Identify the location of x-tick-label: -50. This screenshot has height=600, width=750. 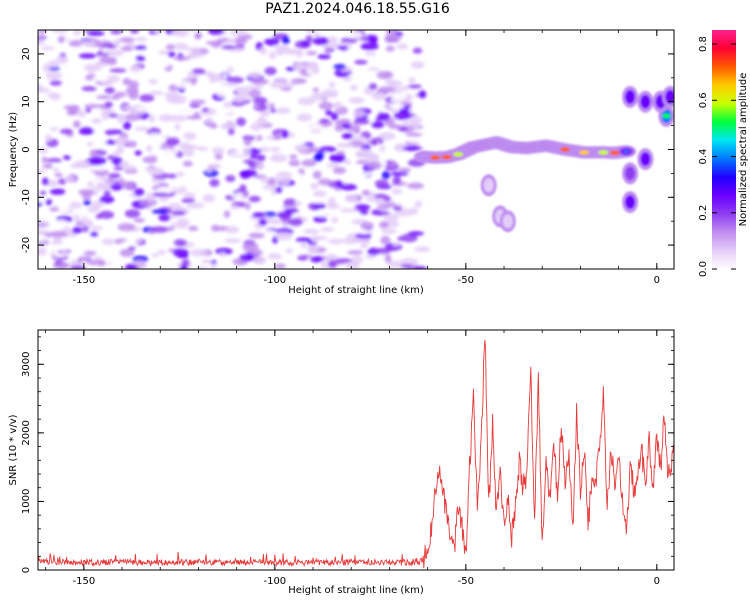
(466, 280).